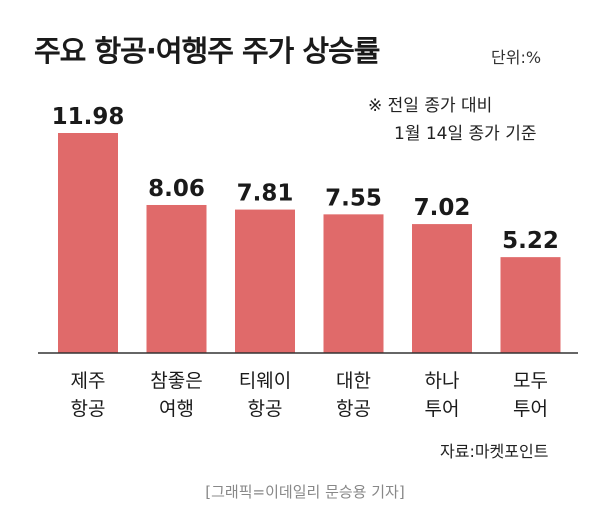 The image size is (610, 514). Describe the element at coordinates (442, 208) in the screenshot. I see `value-label-4: 7.02` at that location.